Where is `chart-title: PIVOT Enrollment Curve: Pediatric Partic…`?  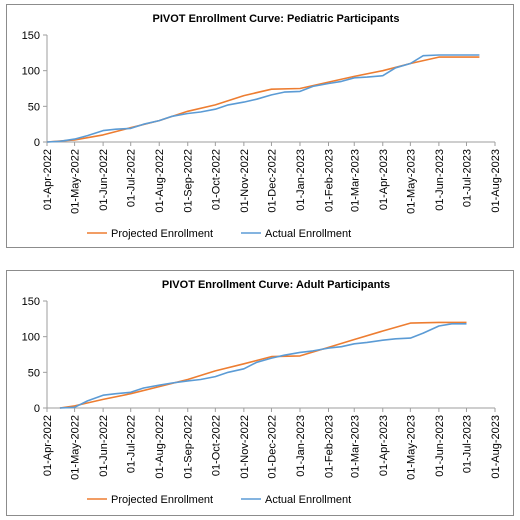 chart-title: PIVOT Enrollment Curve: Pediatric Partic… is located at coordinates (276, 19).